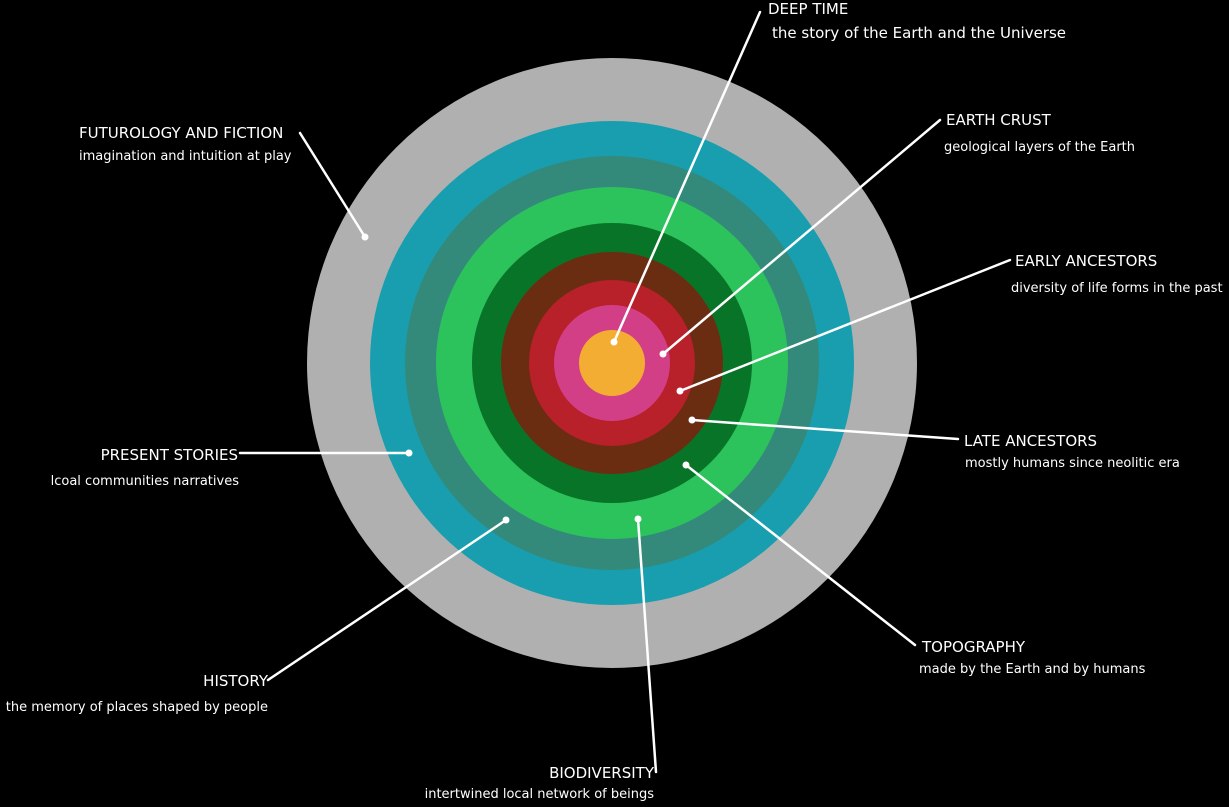  I want to click on dot-history, so click(506, 520).